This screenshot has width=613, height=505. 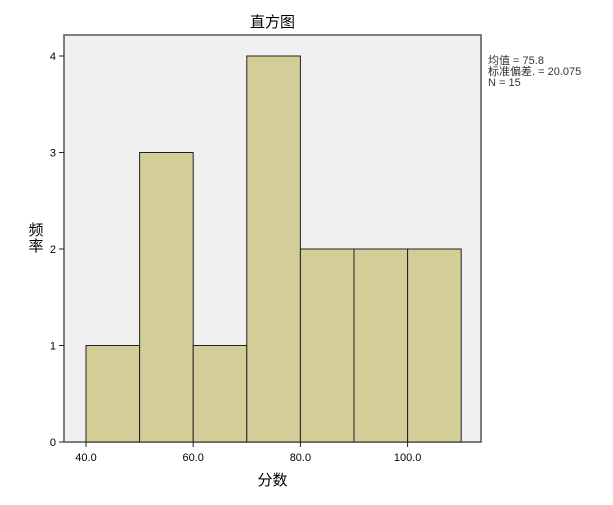 I want to click on y-tick-label: 4, so click(x=53, y=57).